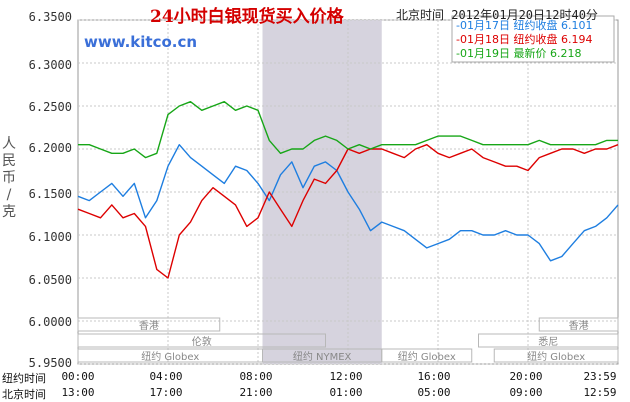  I want to click on x-tick-ny: 08:00, so click(256, 376).